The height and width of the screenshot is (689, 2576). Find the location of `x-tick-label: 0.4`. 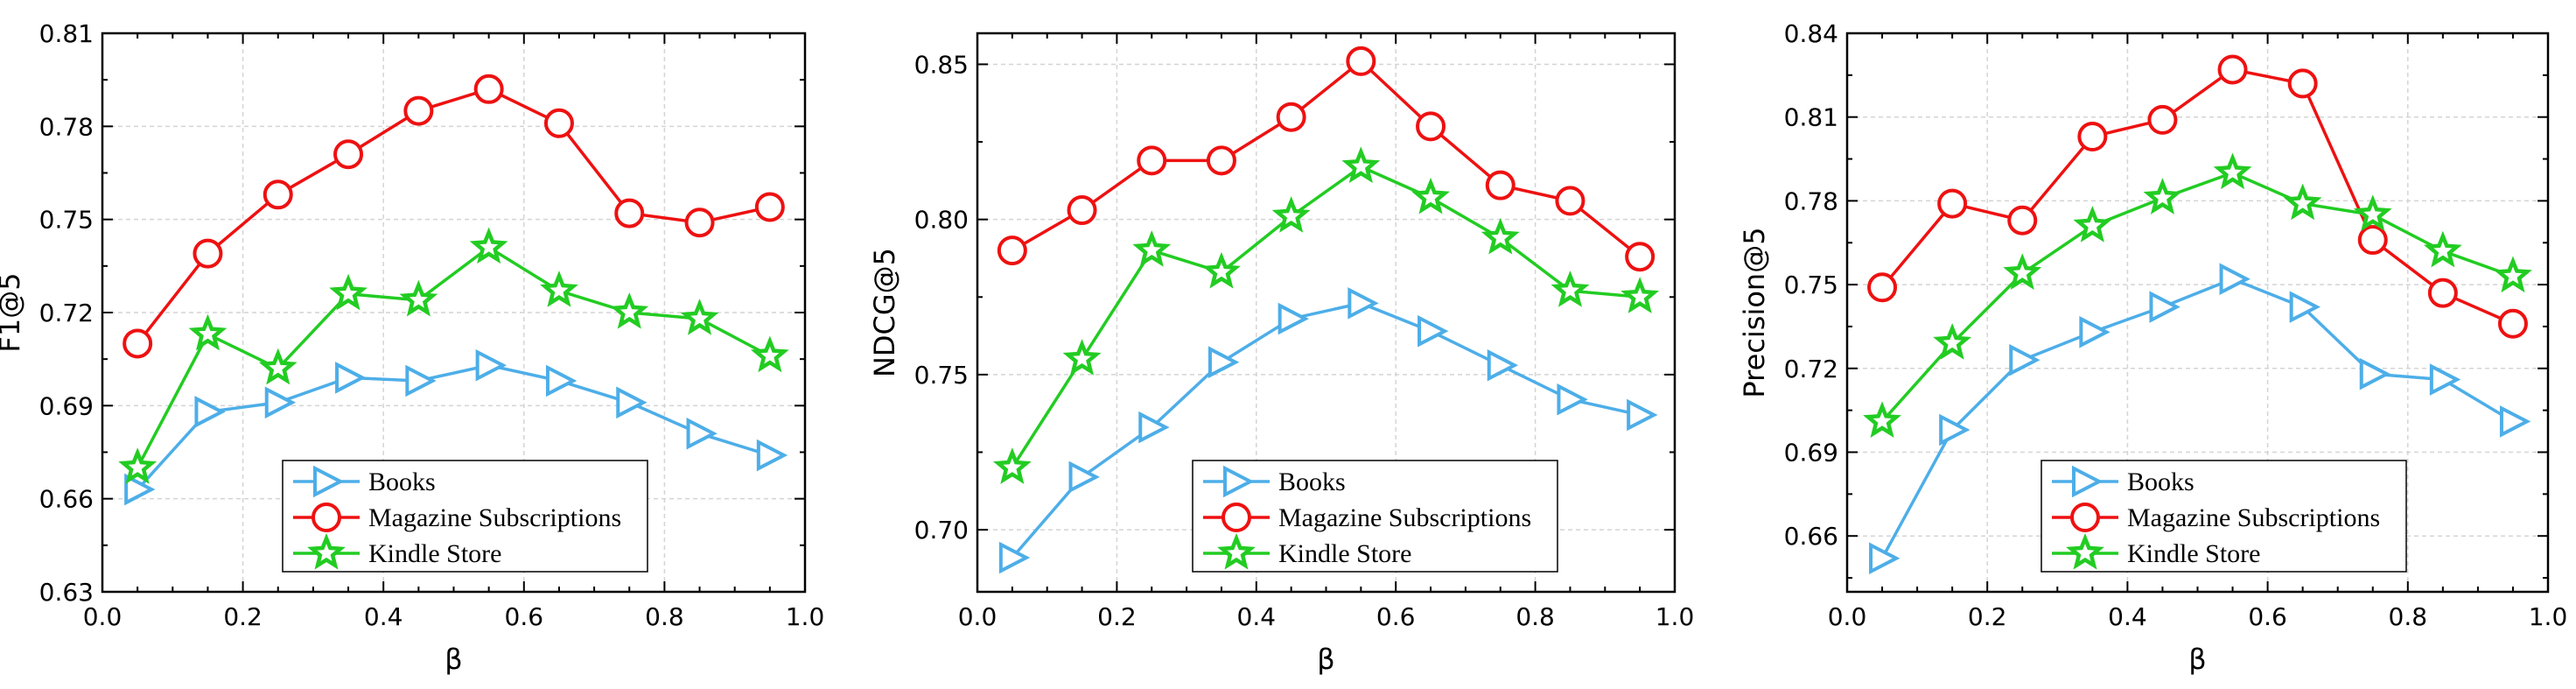

x-tick-label: 0.4 is located at coordinates (383, 616).